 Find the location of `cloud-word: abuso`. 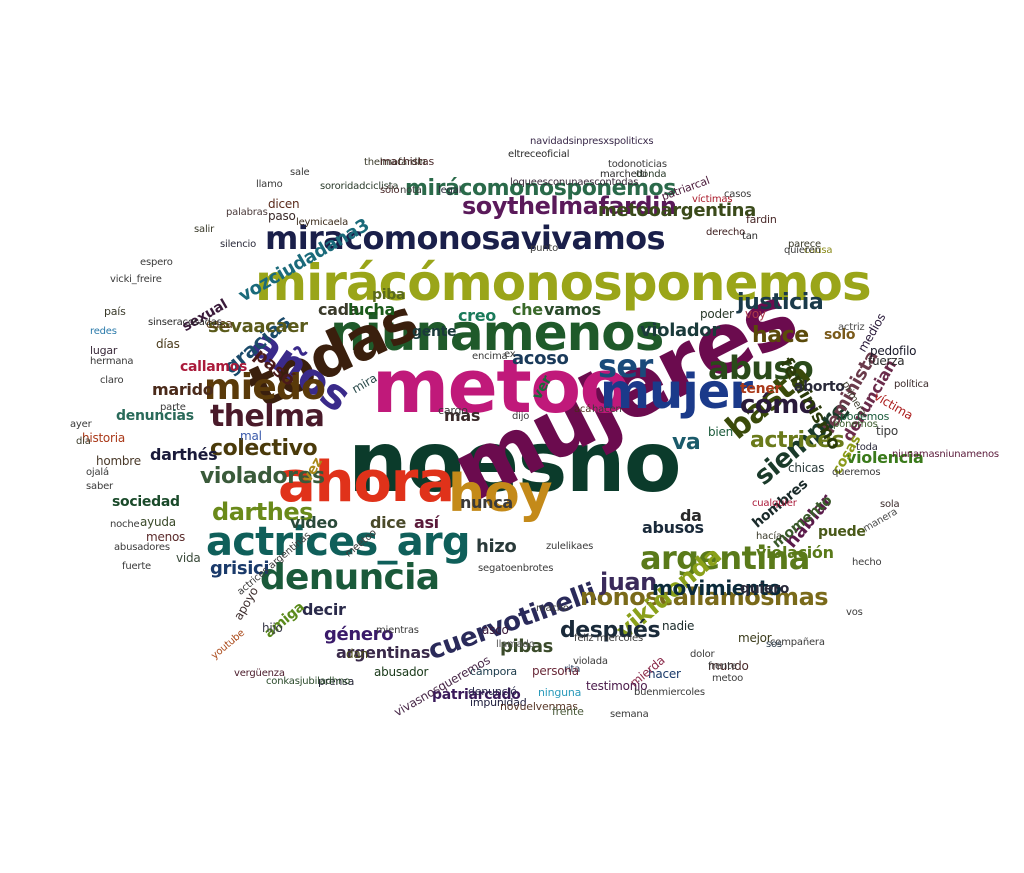

cloud-word: abuso is located at coordinates (761, 368).